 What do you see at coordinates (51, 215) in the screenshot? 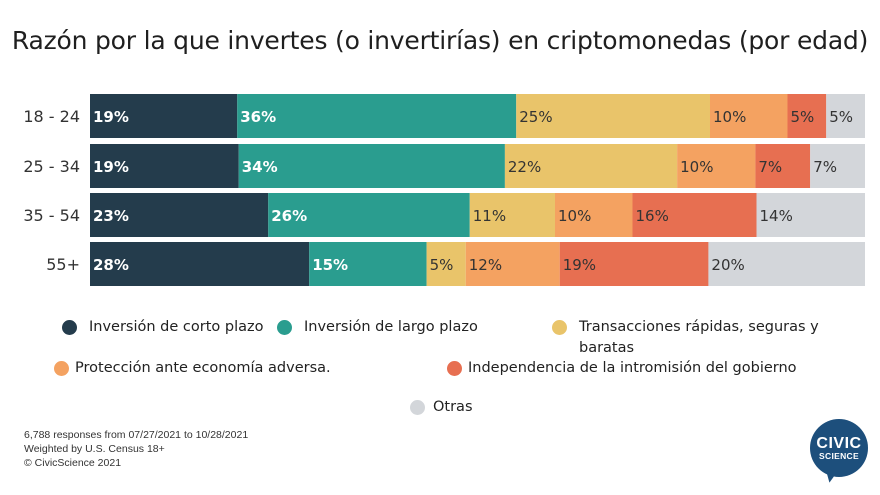
I see `category-label: 35 - 54` at bounding box center [51, 215].